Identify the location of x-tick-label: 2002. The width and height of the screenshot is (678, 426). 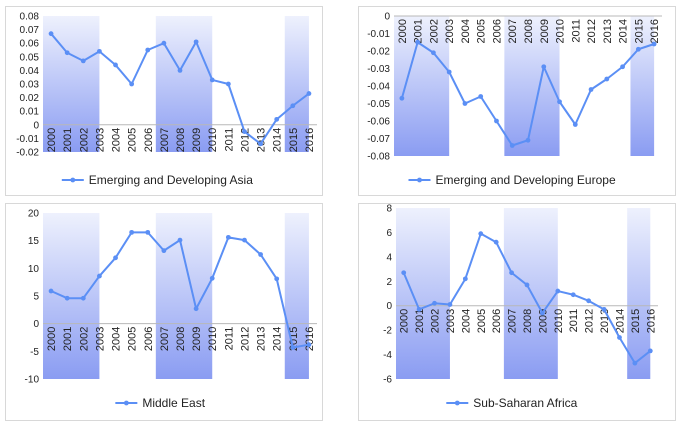
(84, 339).